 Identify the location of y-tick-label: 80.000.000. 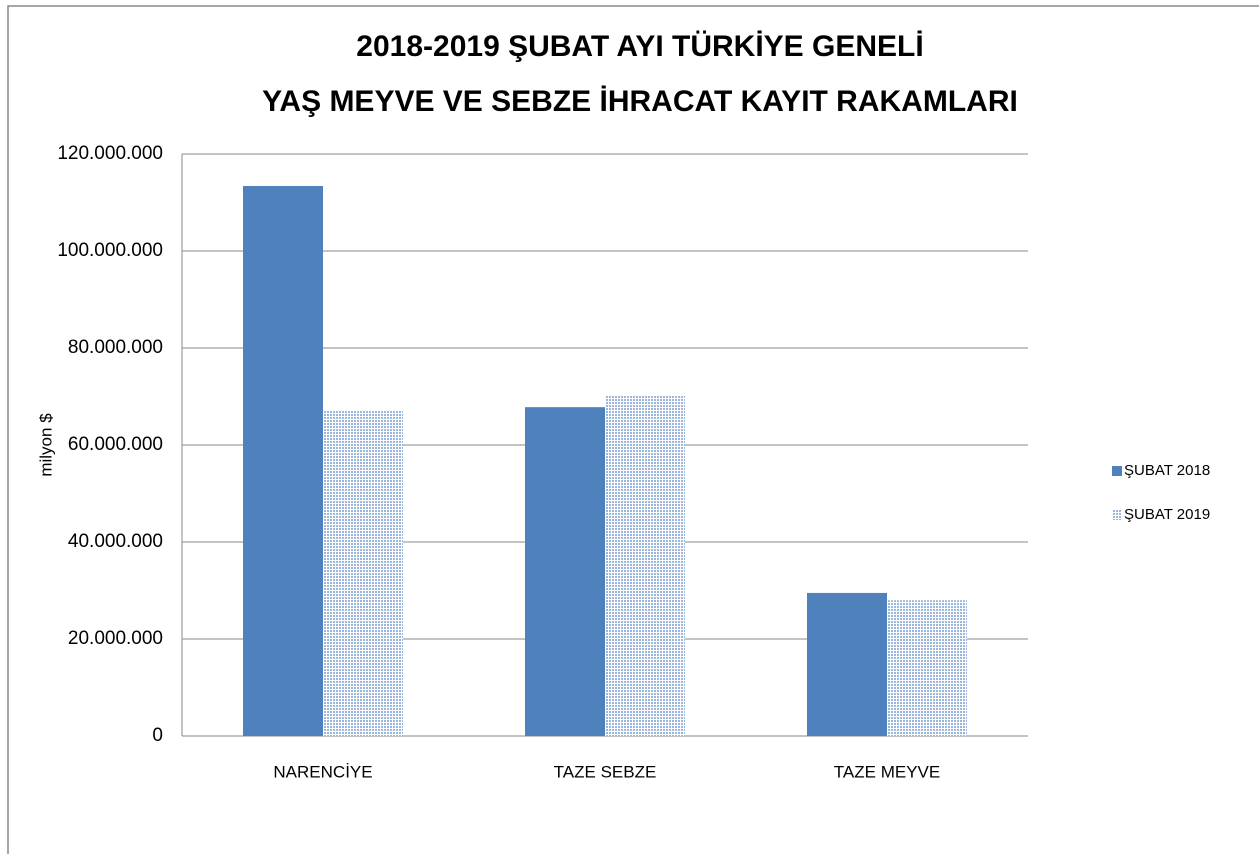
(115, 347).